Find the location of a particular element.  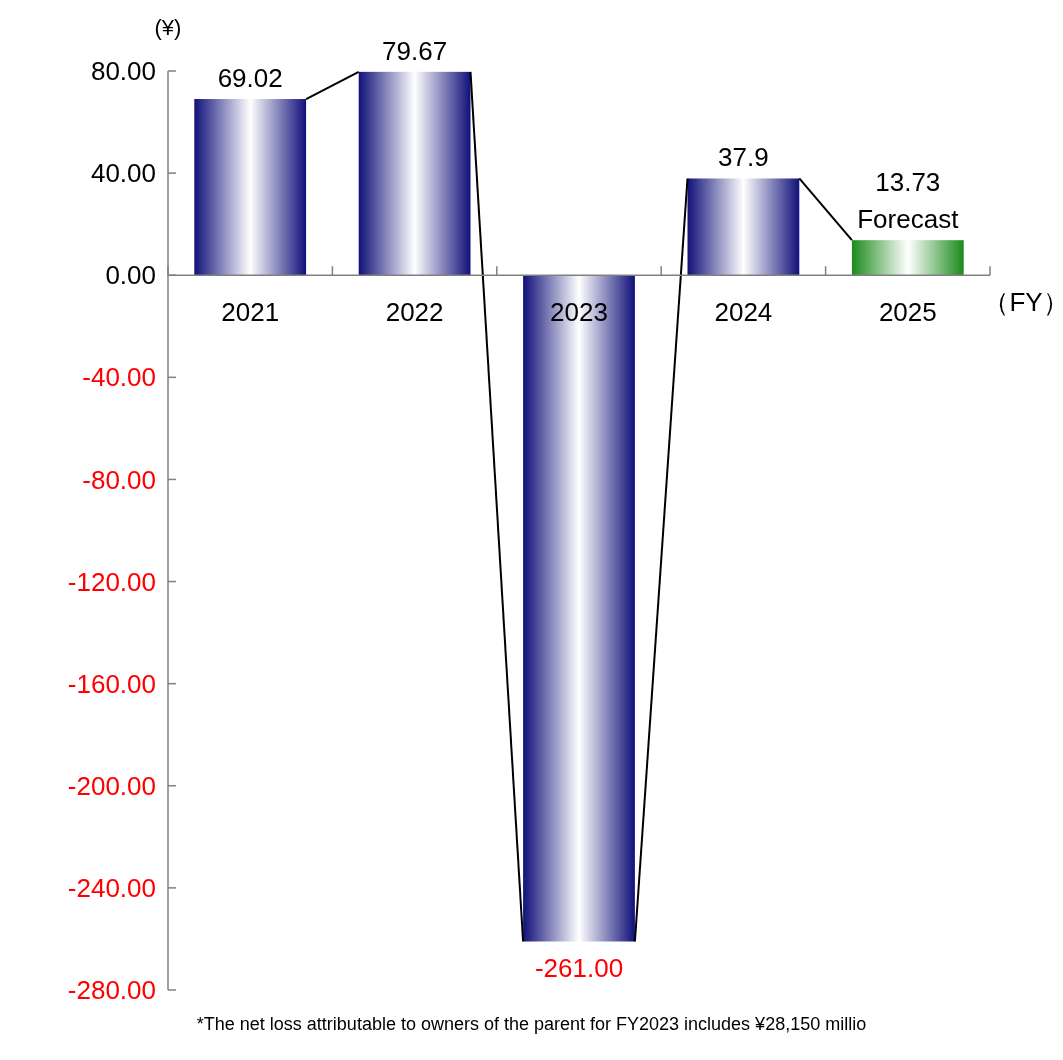

x-axis-title: （FY） is located at coordinates (1023, 302).